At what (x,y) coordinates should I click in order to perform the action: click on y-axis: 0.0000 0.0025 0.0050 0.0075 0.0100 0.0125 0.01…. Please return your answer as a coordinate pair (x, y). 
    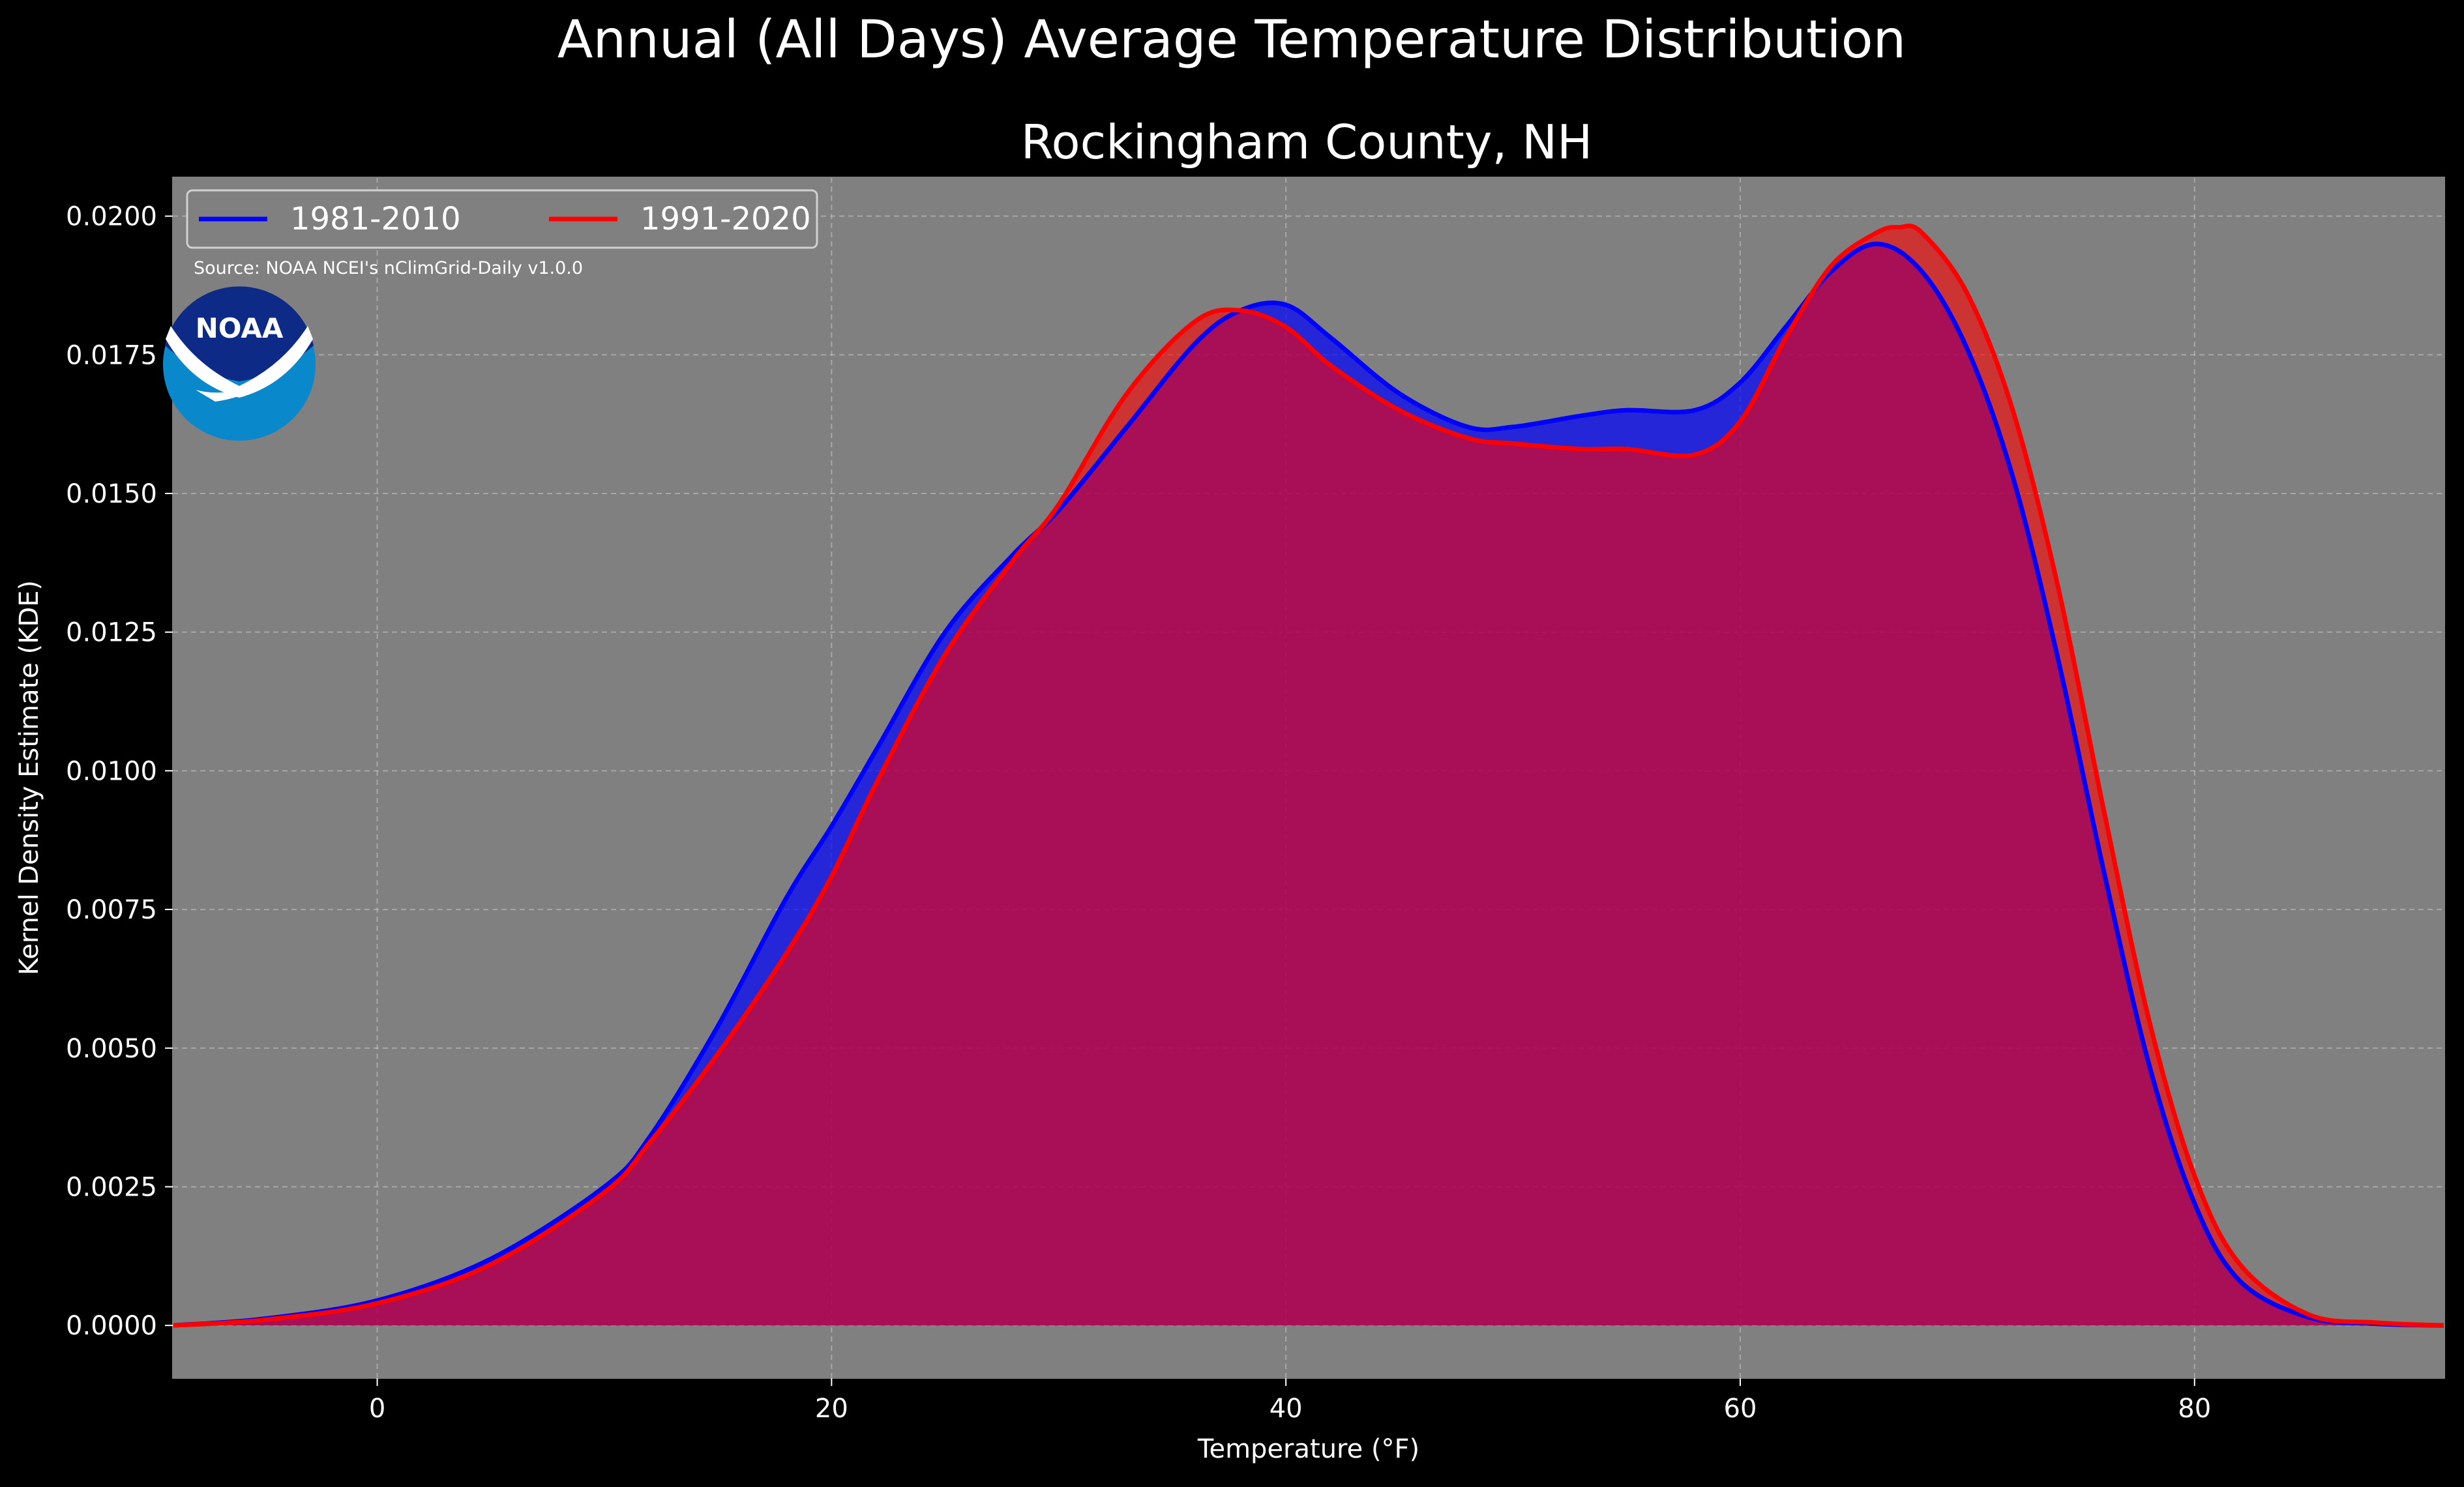
    Looking at the image, I should click on (119, 771).